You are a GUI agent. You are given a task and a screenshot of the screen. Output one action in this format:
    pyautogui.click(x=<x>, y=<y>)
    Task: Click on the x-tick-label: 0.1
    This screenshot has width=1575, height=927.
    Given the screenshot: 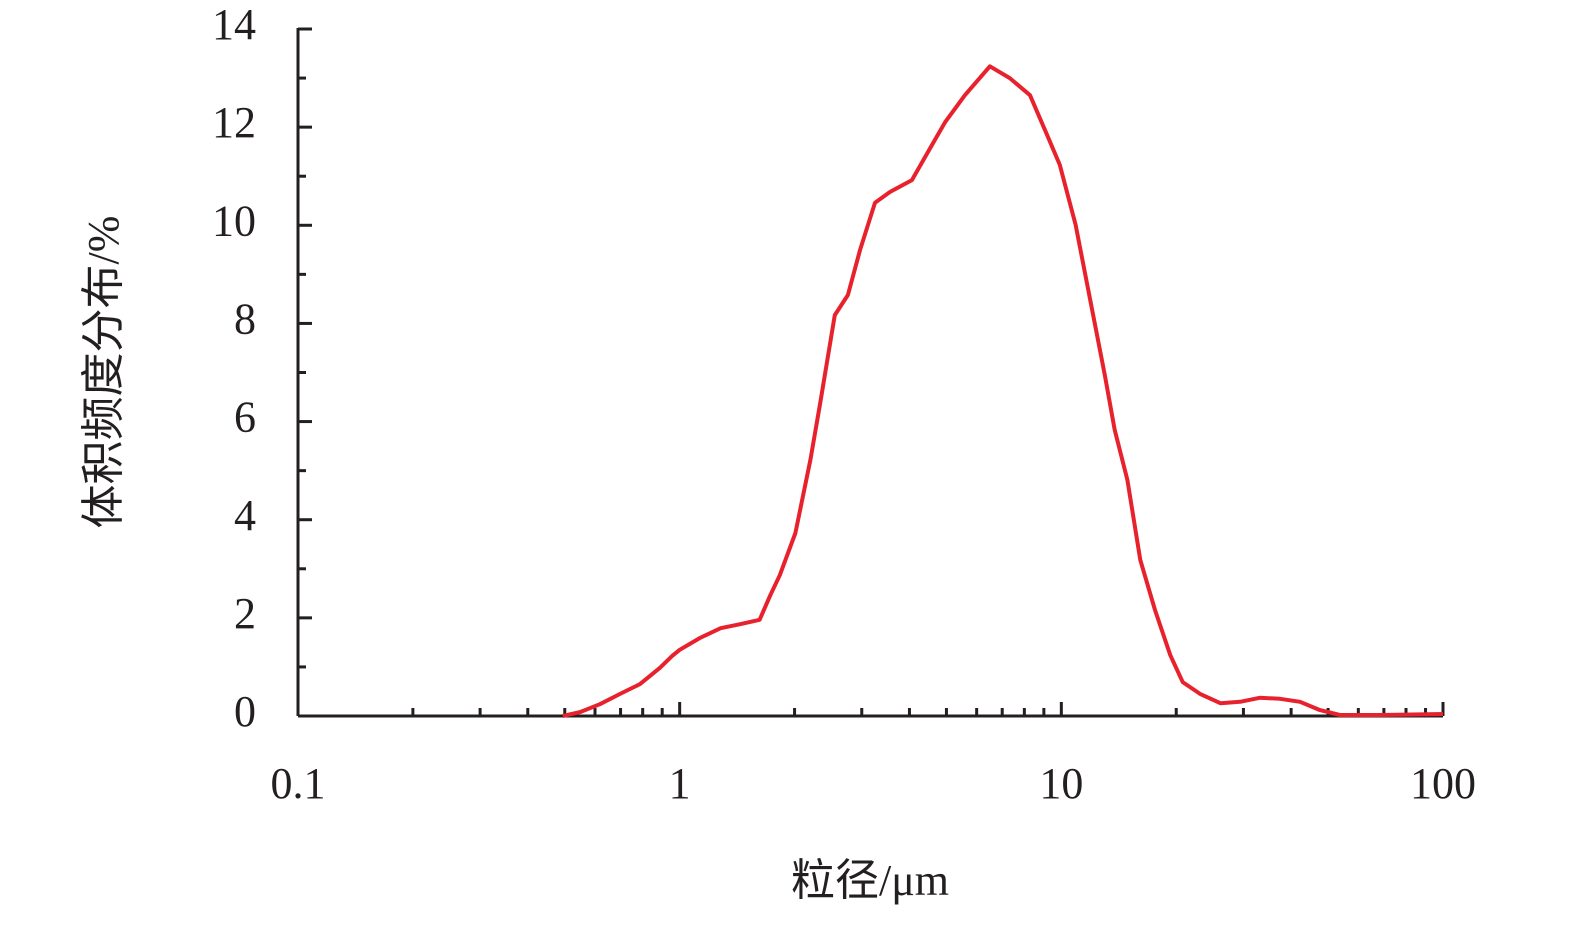 What is the action you would take?
    pyautogui.click(x=298, y=783)
    